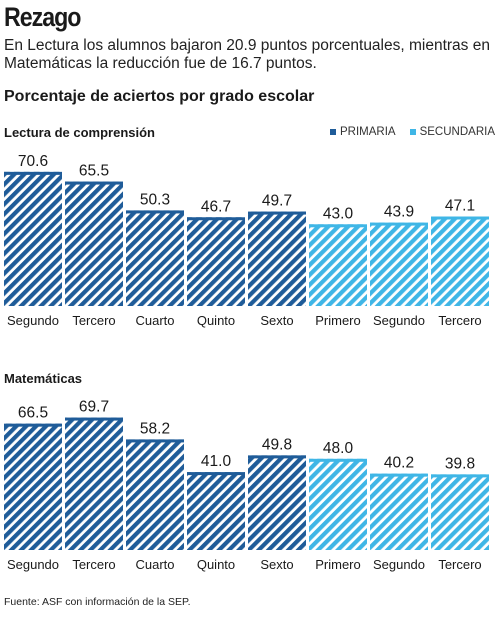  I want to click on value-label-cuarto-primaria: 50.3, so click(155, 199).